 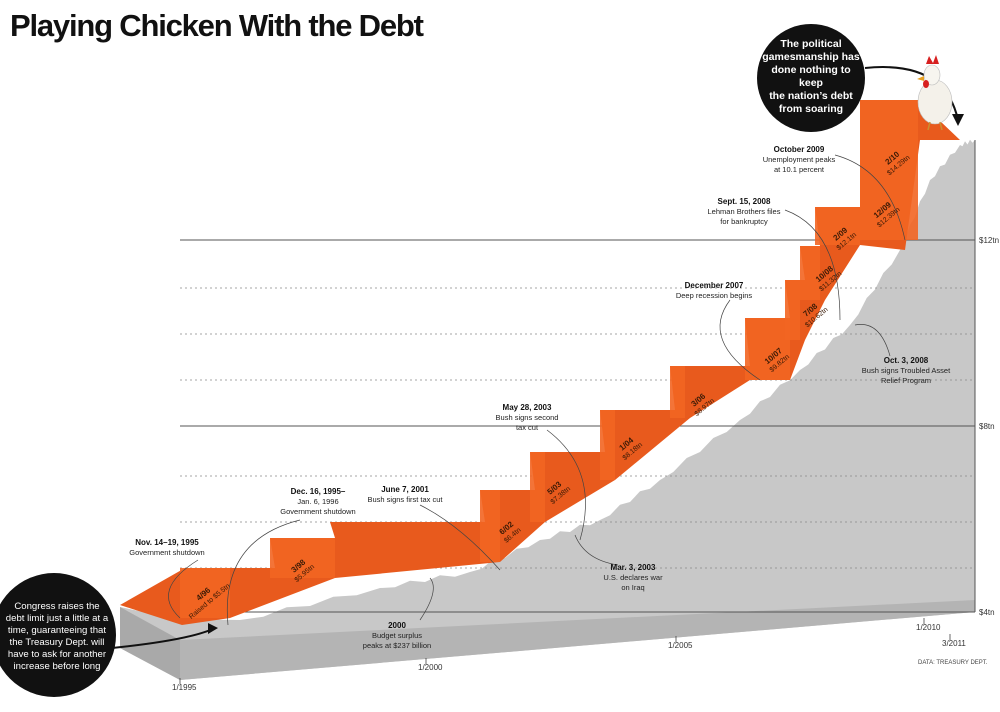 I want to click on annotation-line: Unemployment peaks, so click(x=799, y=159).